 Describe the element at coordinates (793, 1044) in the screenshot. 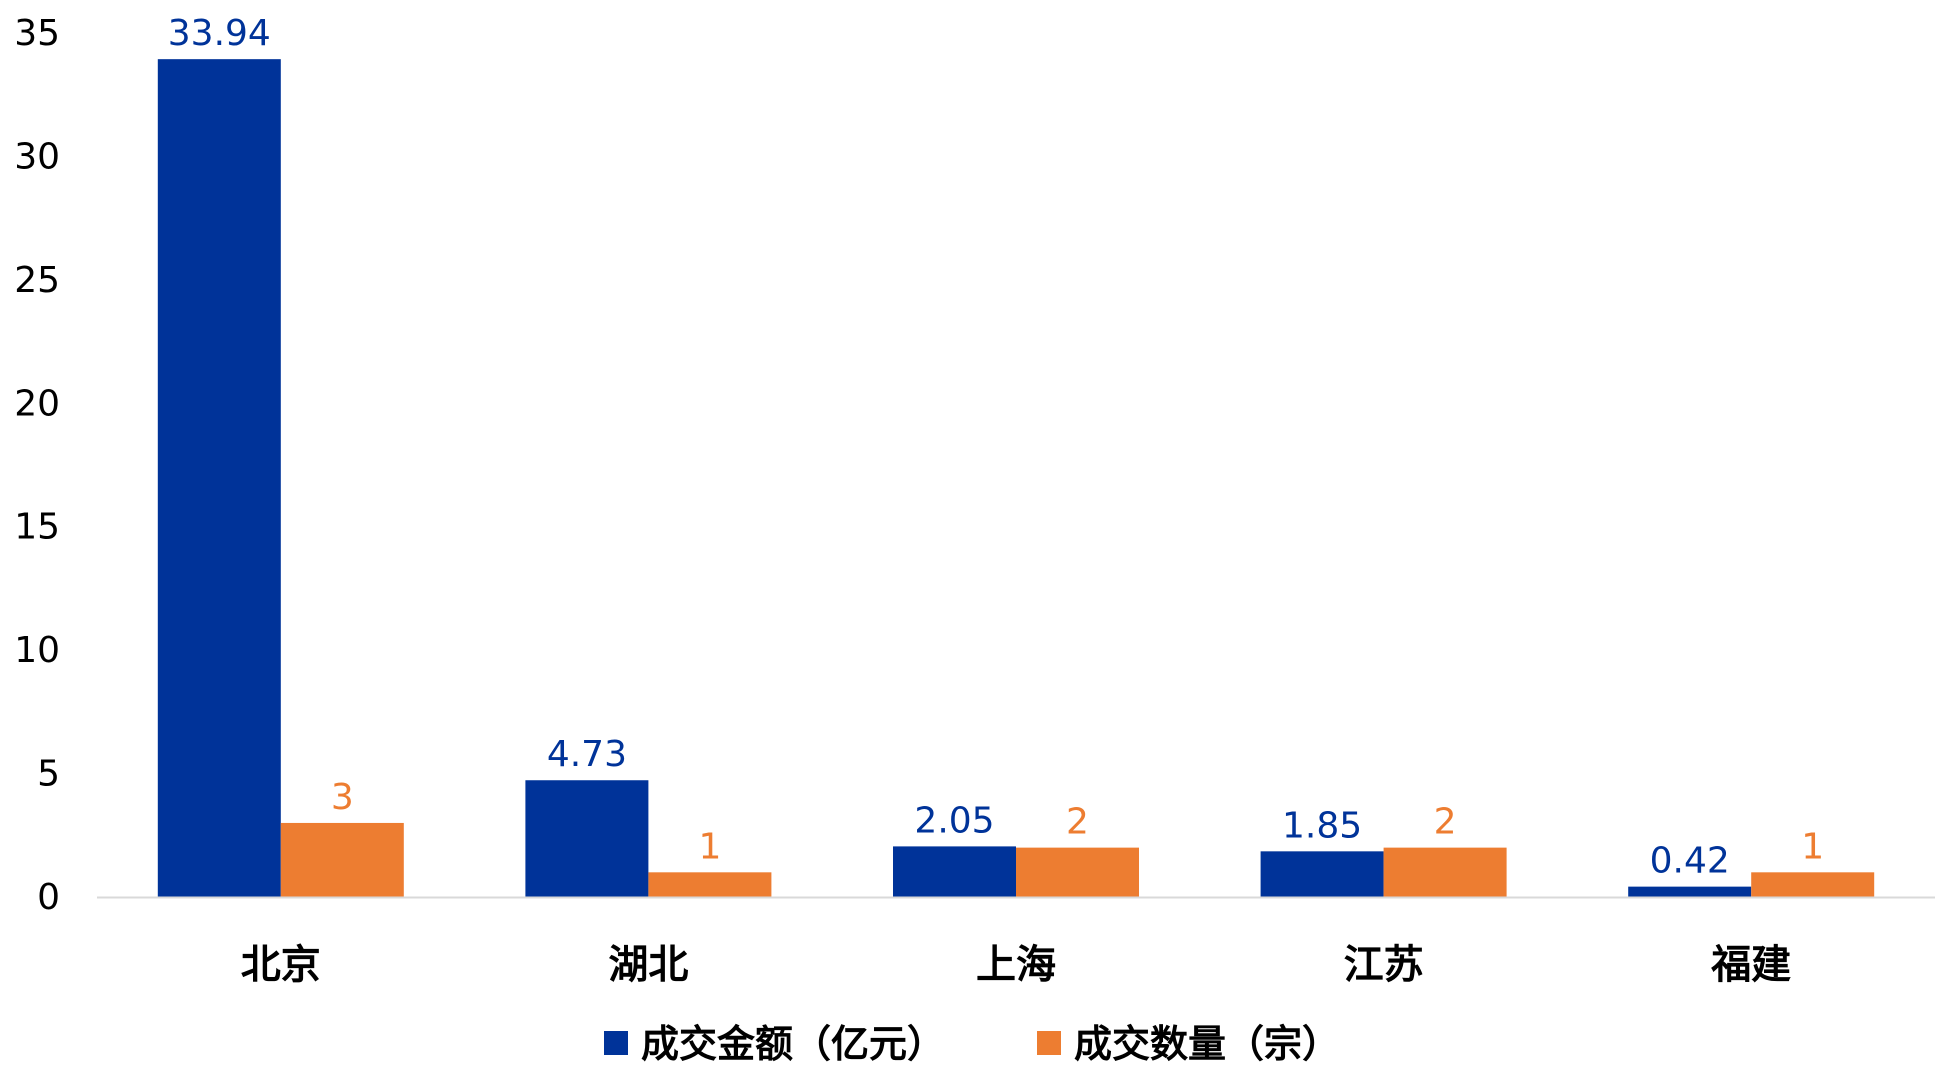

I see `legend-label: 成交金额（亿元）` at that location.